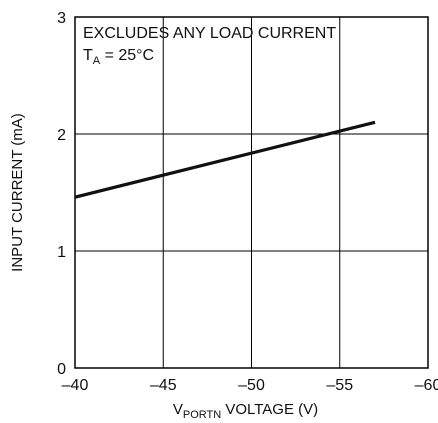 The height and width of the screenshot is (423, 438). I want to click on x-axis-label-rest: VOLTAGE (V), so click(269, 409).